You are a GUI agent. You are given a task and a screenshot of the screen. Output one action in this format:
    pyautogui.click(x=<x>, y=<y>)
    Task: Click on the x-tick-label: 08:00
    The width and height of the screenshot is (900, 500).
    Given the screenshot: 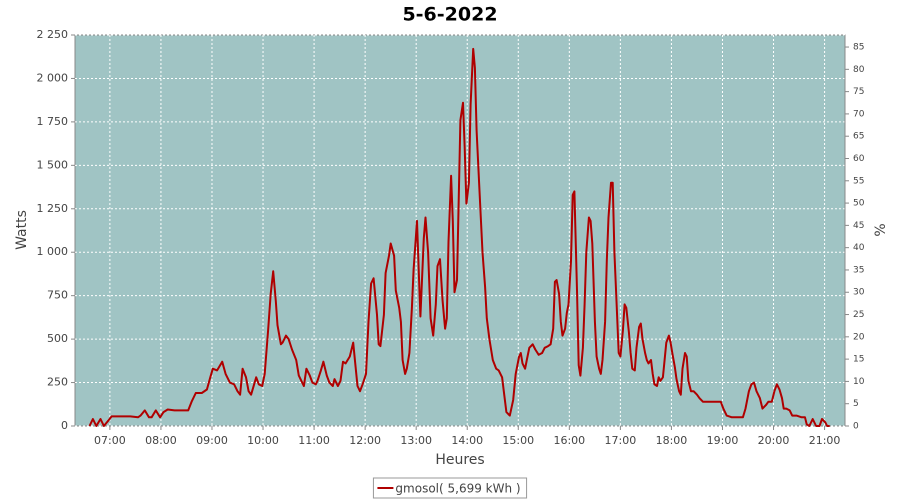 What is the action you would take?
    pyautogui.click(x=161, y=440)
    